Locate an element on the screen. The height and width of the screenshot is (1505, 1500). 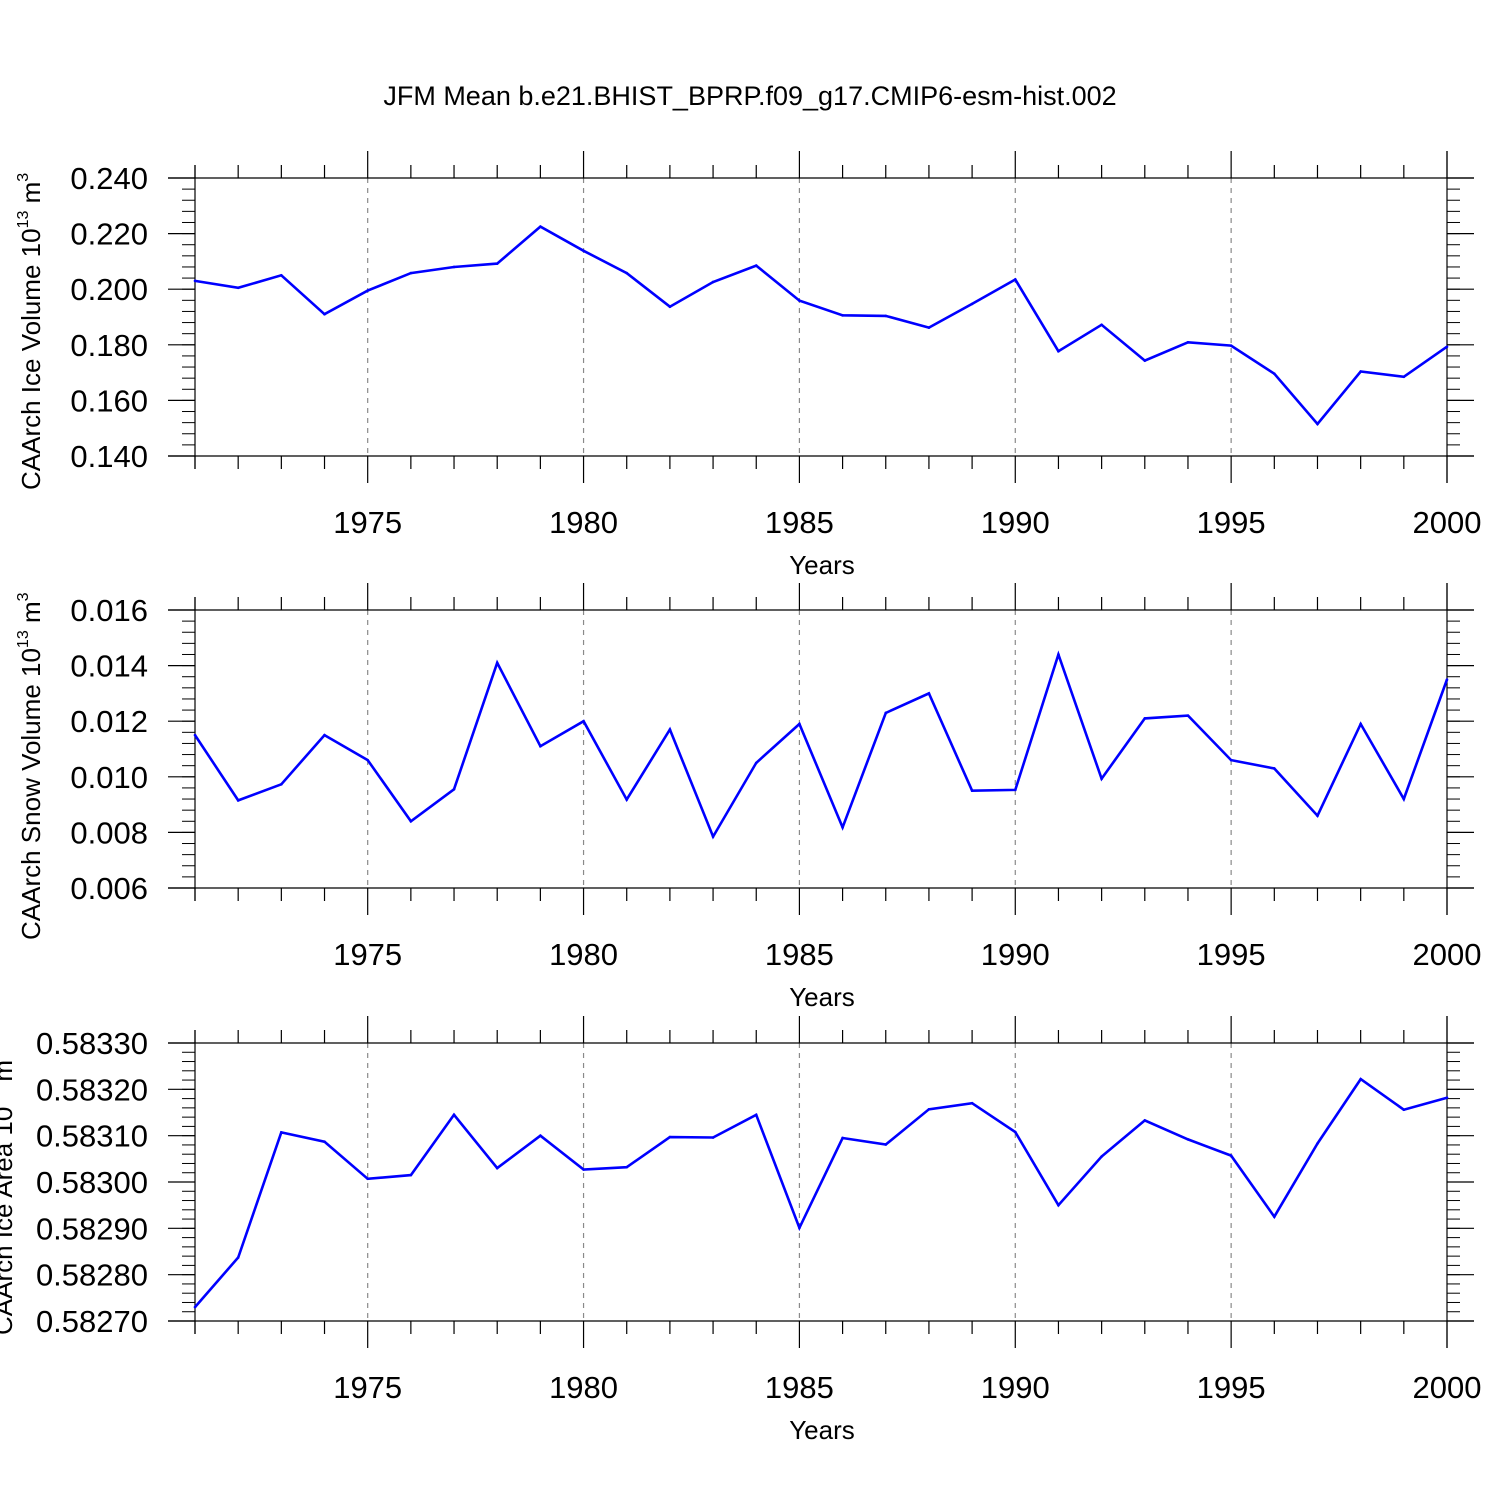
y-tick-label: 0.58310 is located at coordinates (92, 1136).